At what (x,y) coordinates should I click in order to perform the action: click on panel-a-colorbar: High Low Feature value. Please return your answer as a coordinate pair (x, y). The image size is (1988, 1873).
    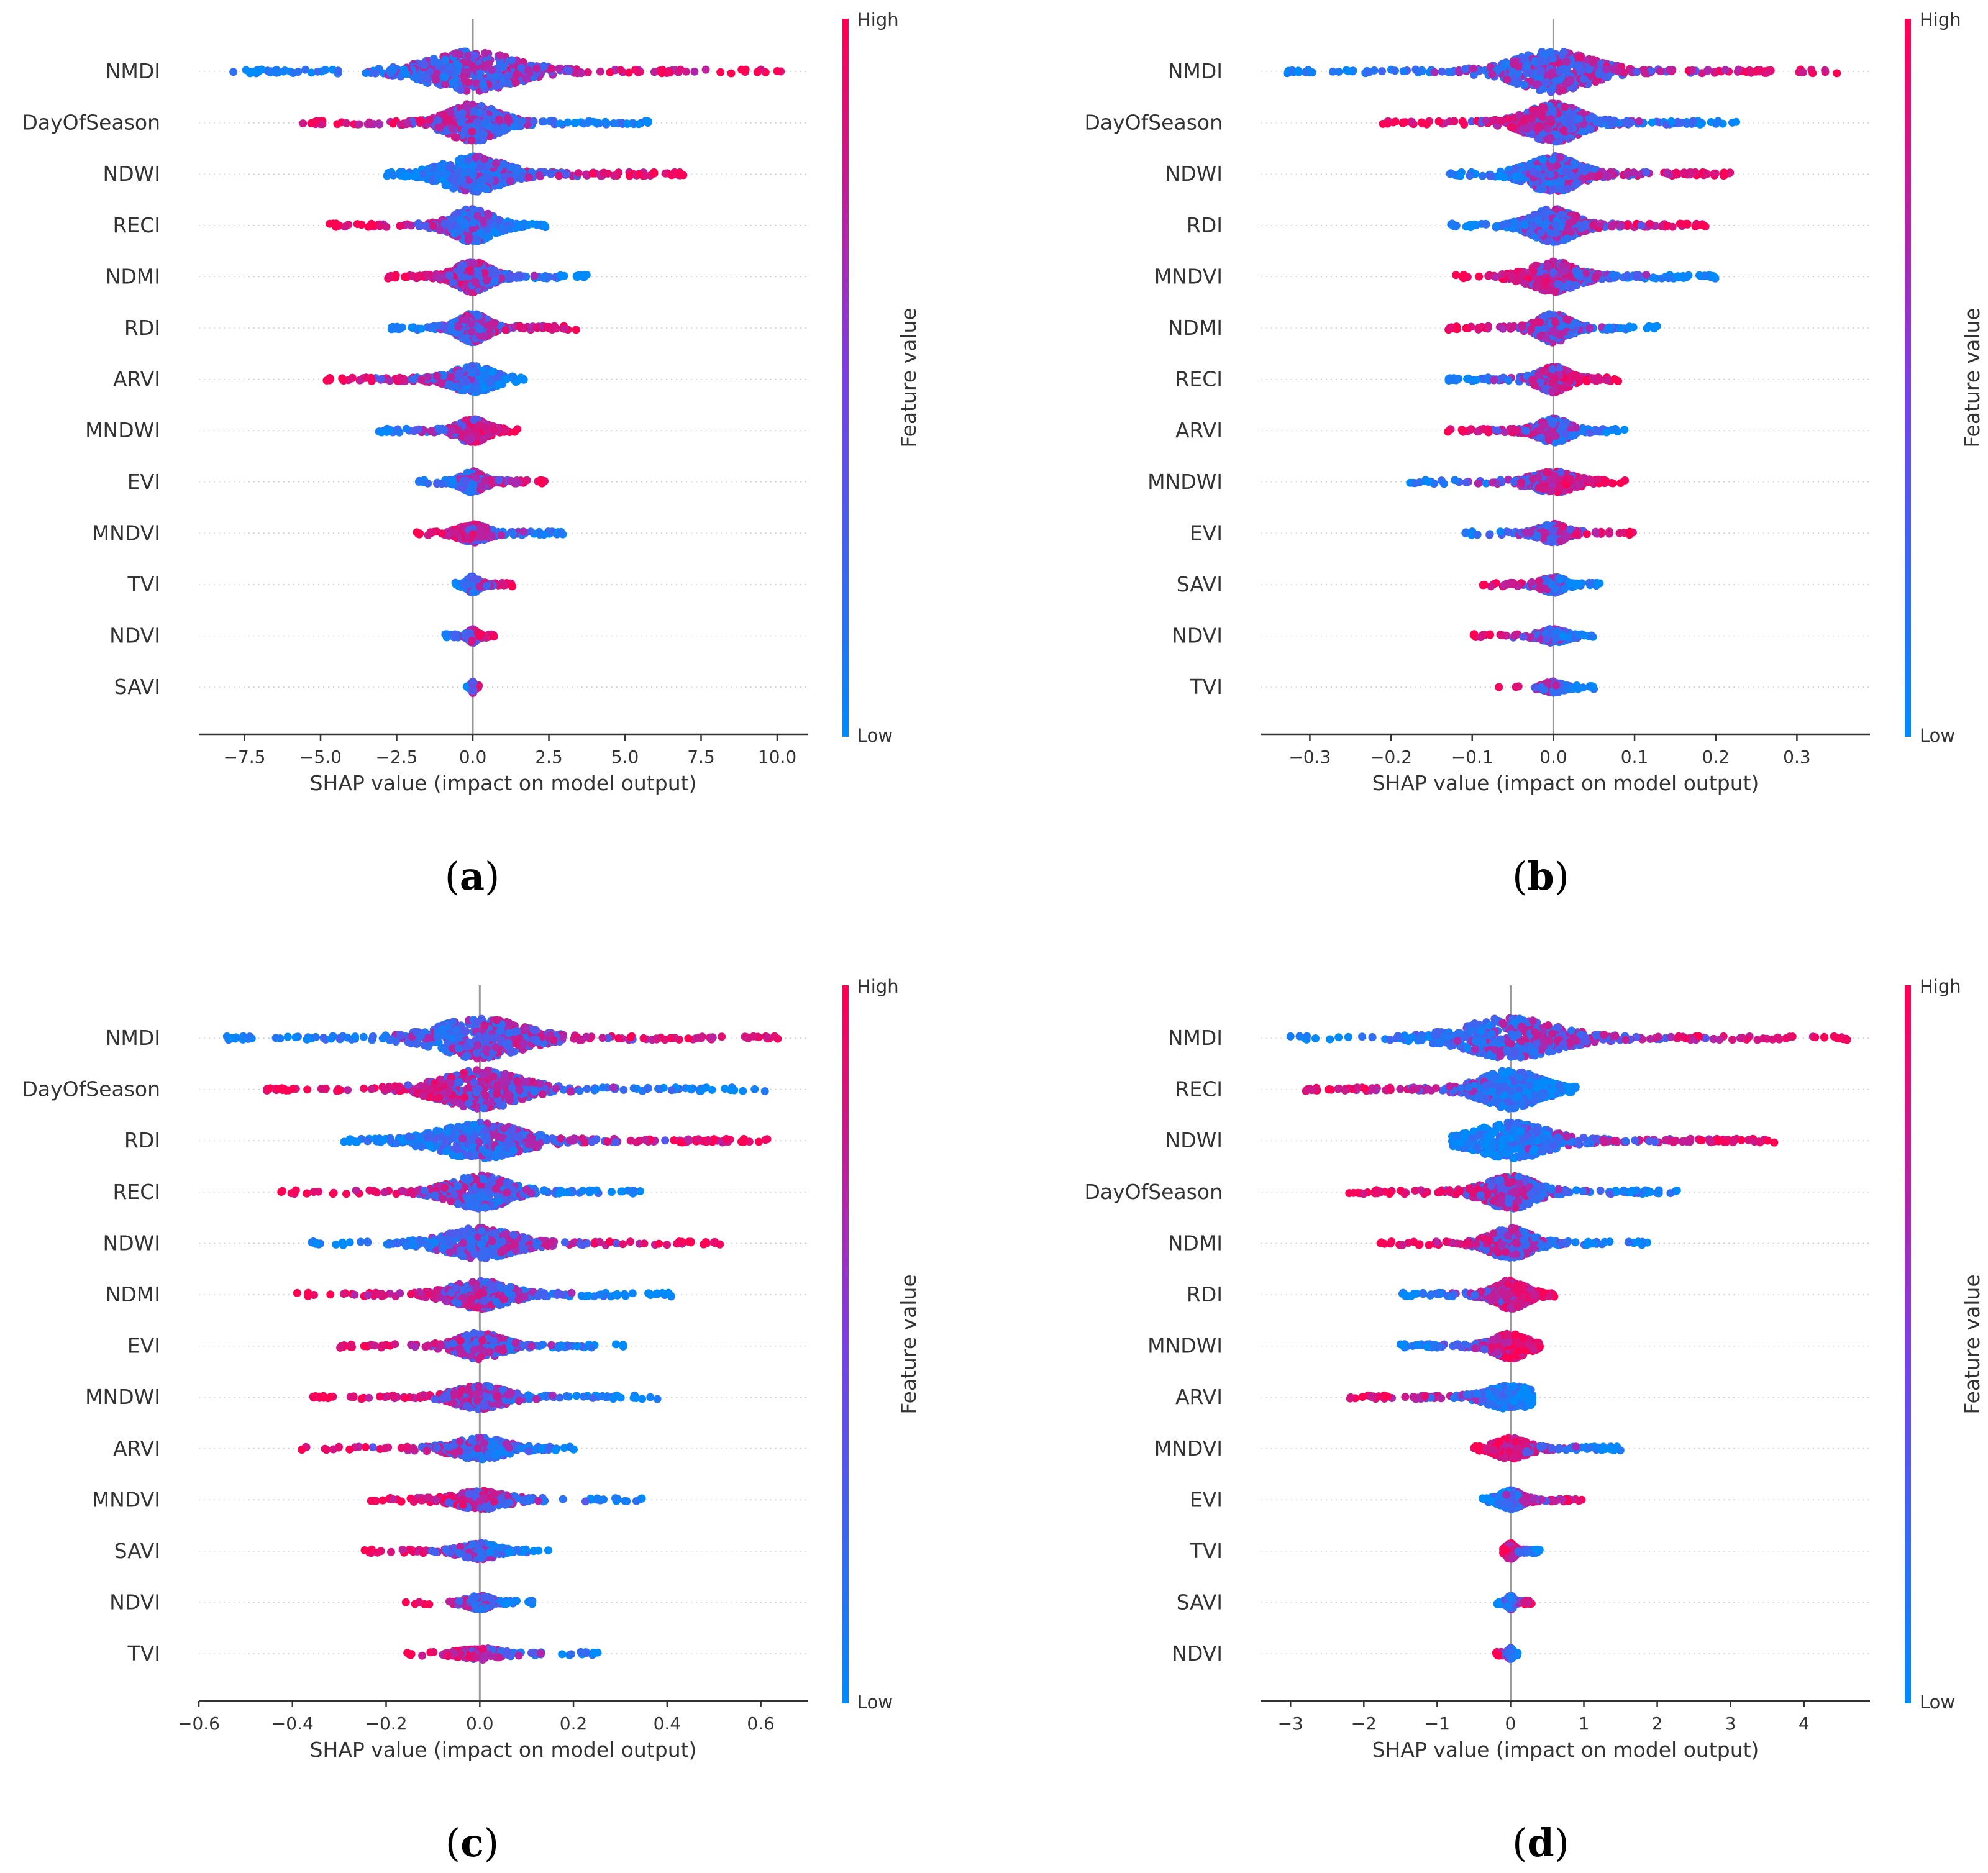
    Looking at the image, I should click on (881, 378).